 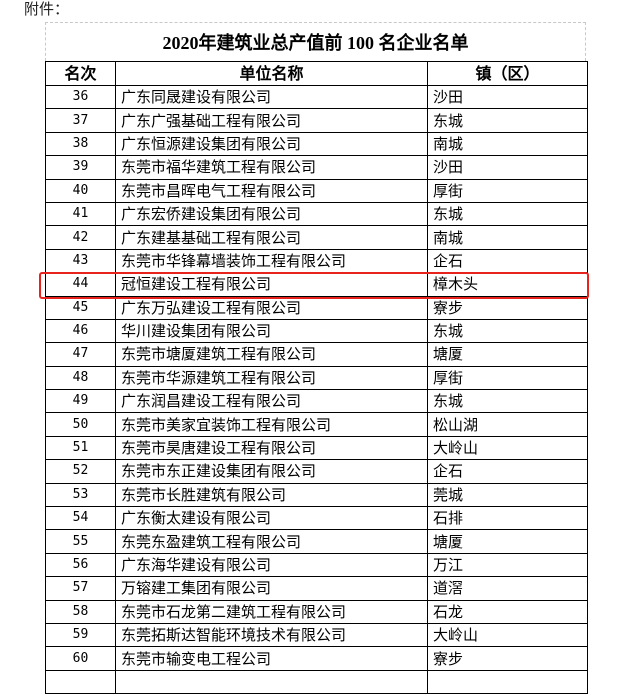 I want to click on table-row: 53 东莞市长胜建筑有限公司 莞城, so click(x=316, y=495).